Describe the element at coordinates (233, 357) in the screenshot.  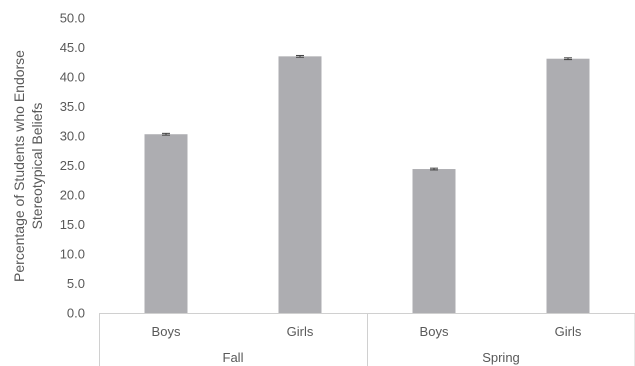
I see `group-label: Fall` at that location.